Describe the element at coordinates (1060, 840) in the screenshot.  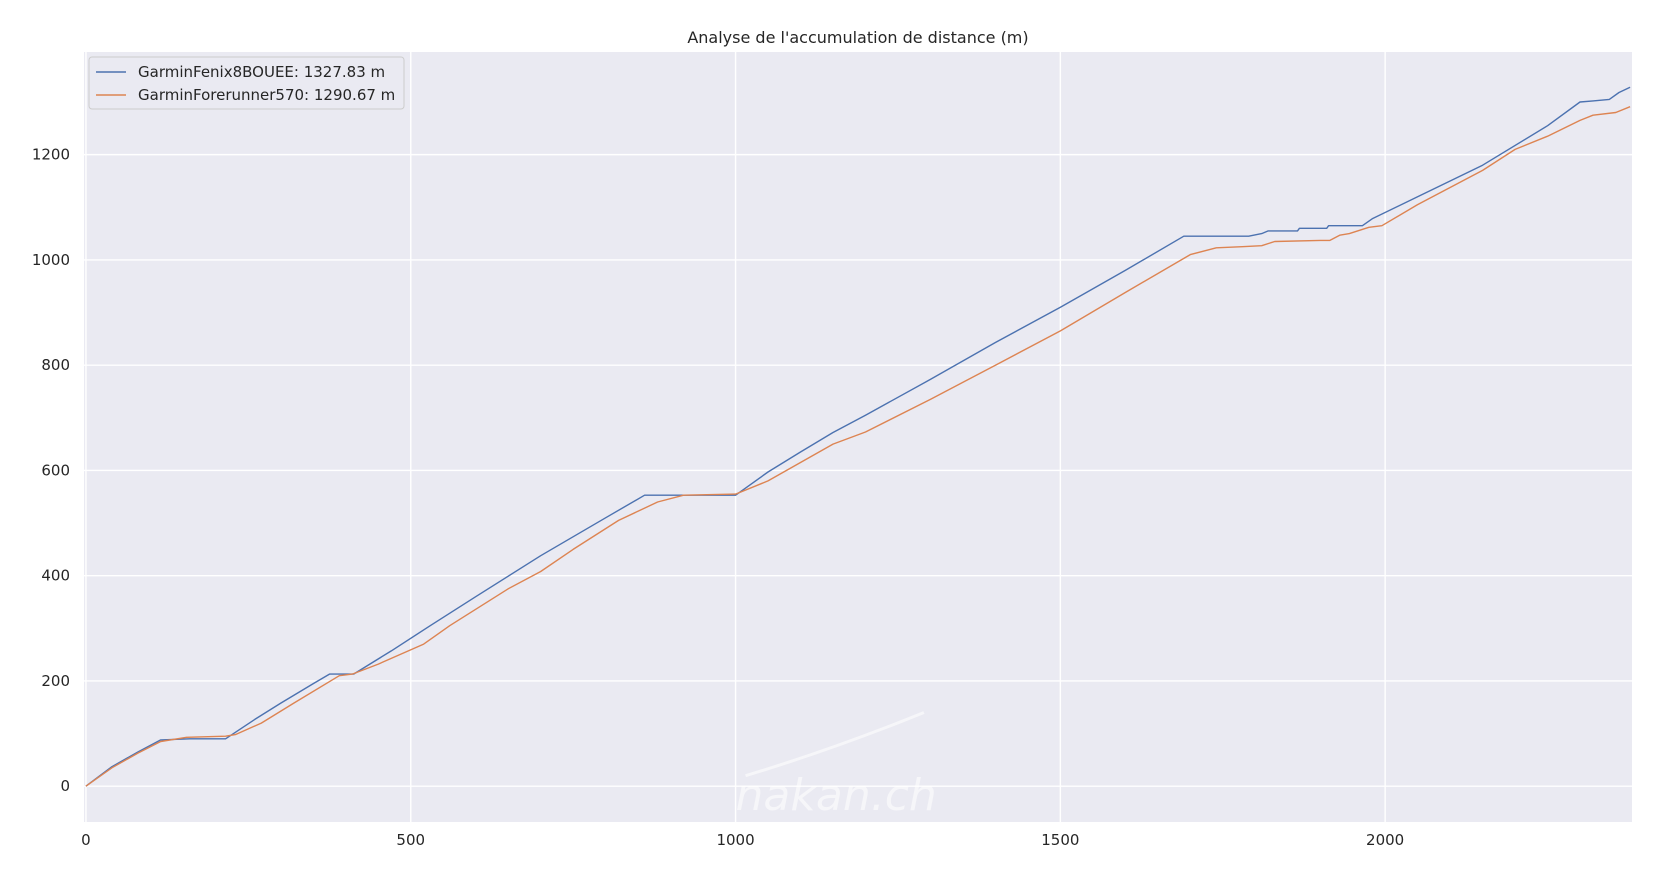
I see `x-tick-label: 1500` at that location.